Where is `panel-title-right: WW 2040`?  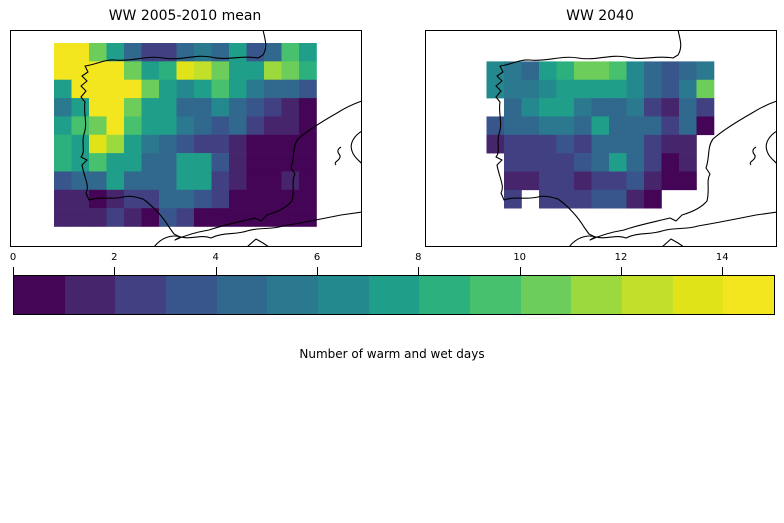 panel-title-right: WW 2040 is located at coordinates (600, 16).